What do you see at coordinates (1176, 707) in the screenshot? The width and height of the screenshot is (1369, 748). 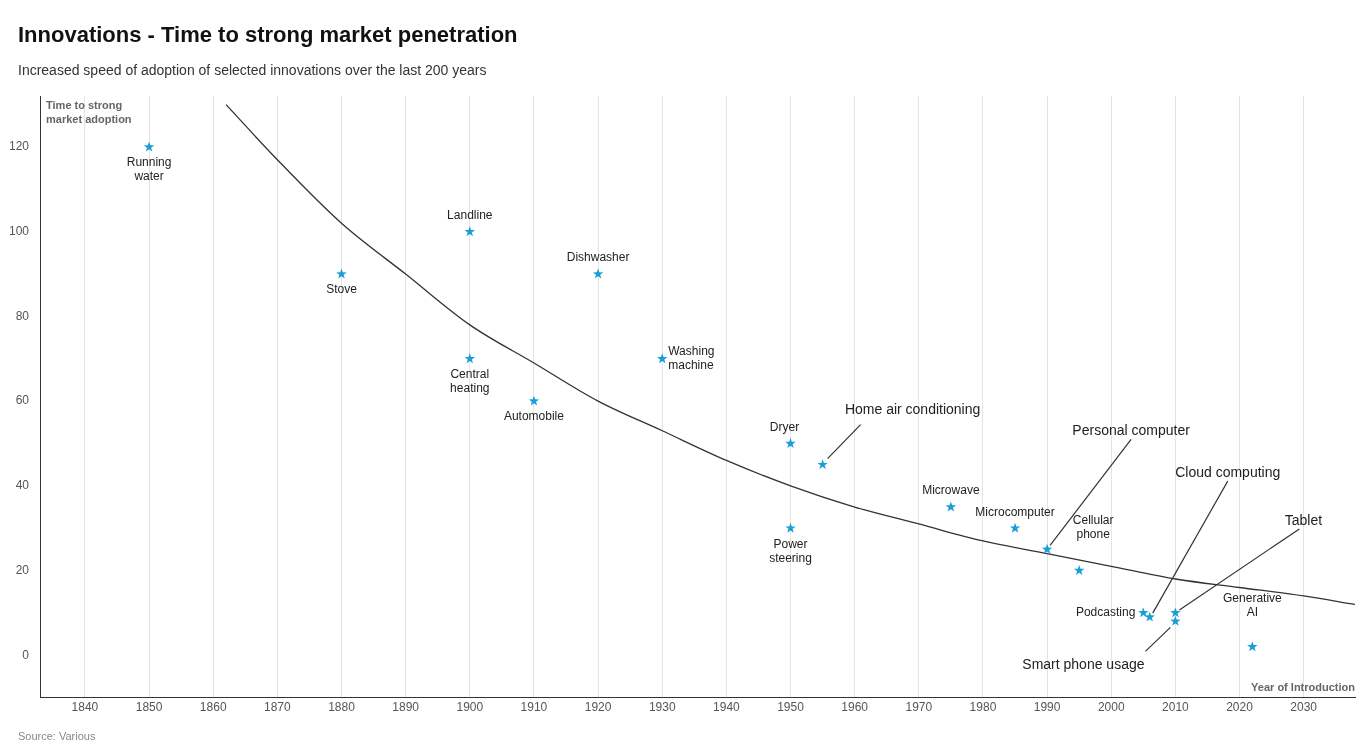 I see `x-tick-label: 2010` at bounding box center [1176, 707].